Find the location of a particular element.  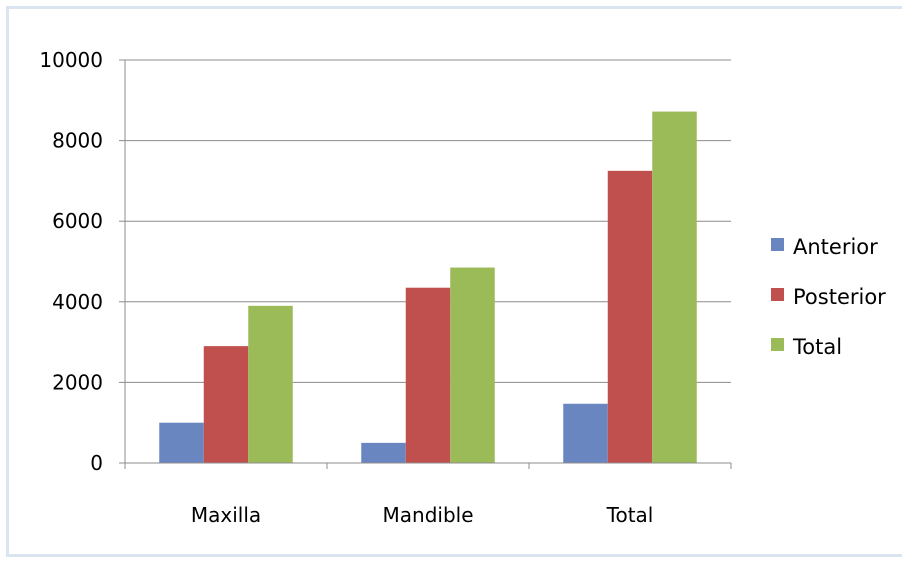

legend-item-anterior: Anterior is located at coordinates (824, 247).